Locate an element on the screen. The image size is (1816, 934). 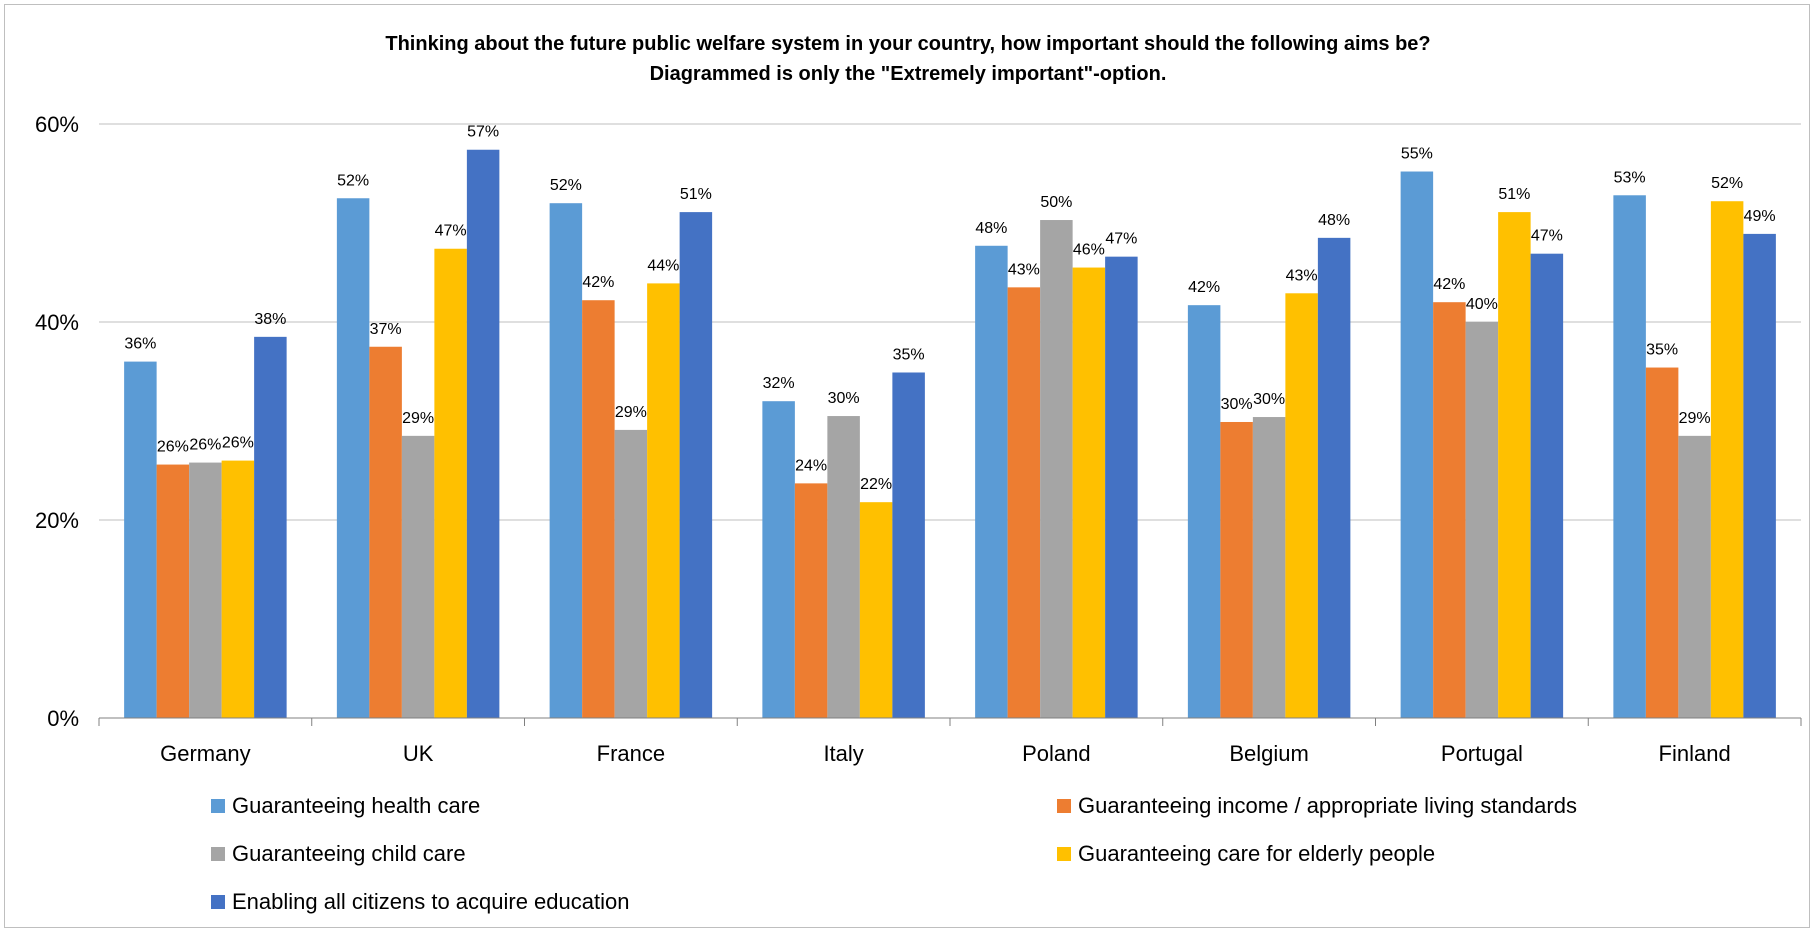
data-label: 49% is located at coordinates (1760, 216).